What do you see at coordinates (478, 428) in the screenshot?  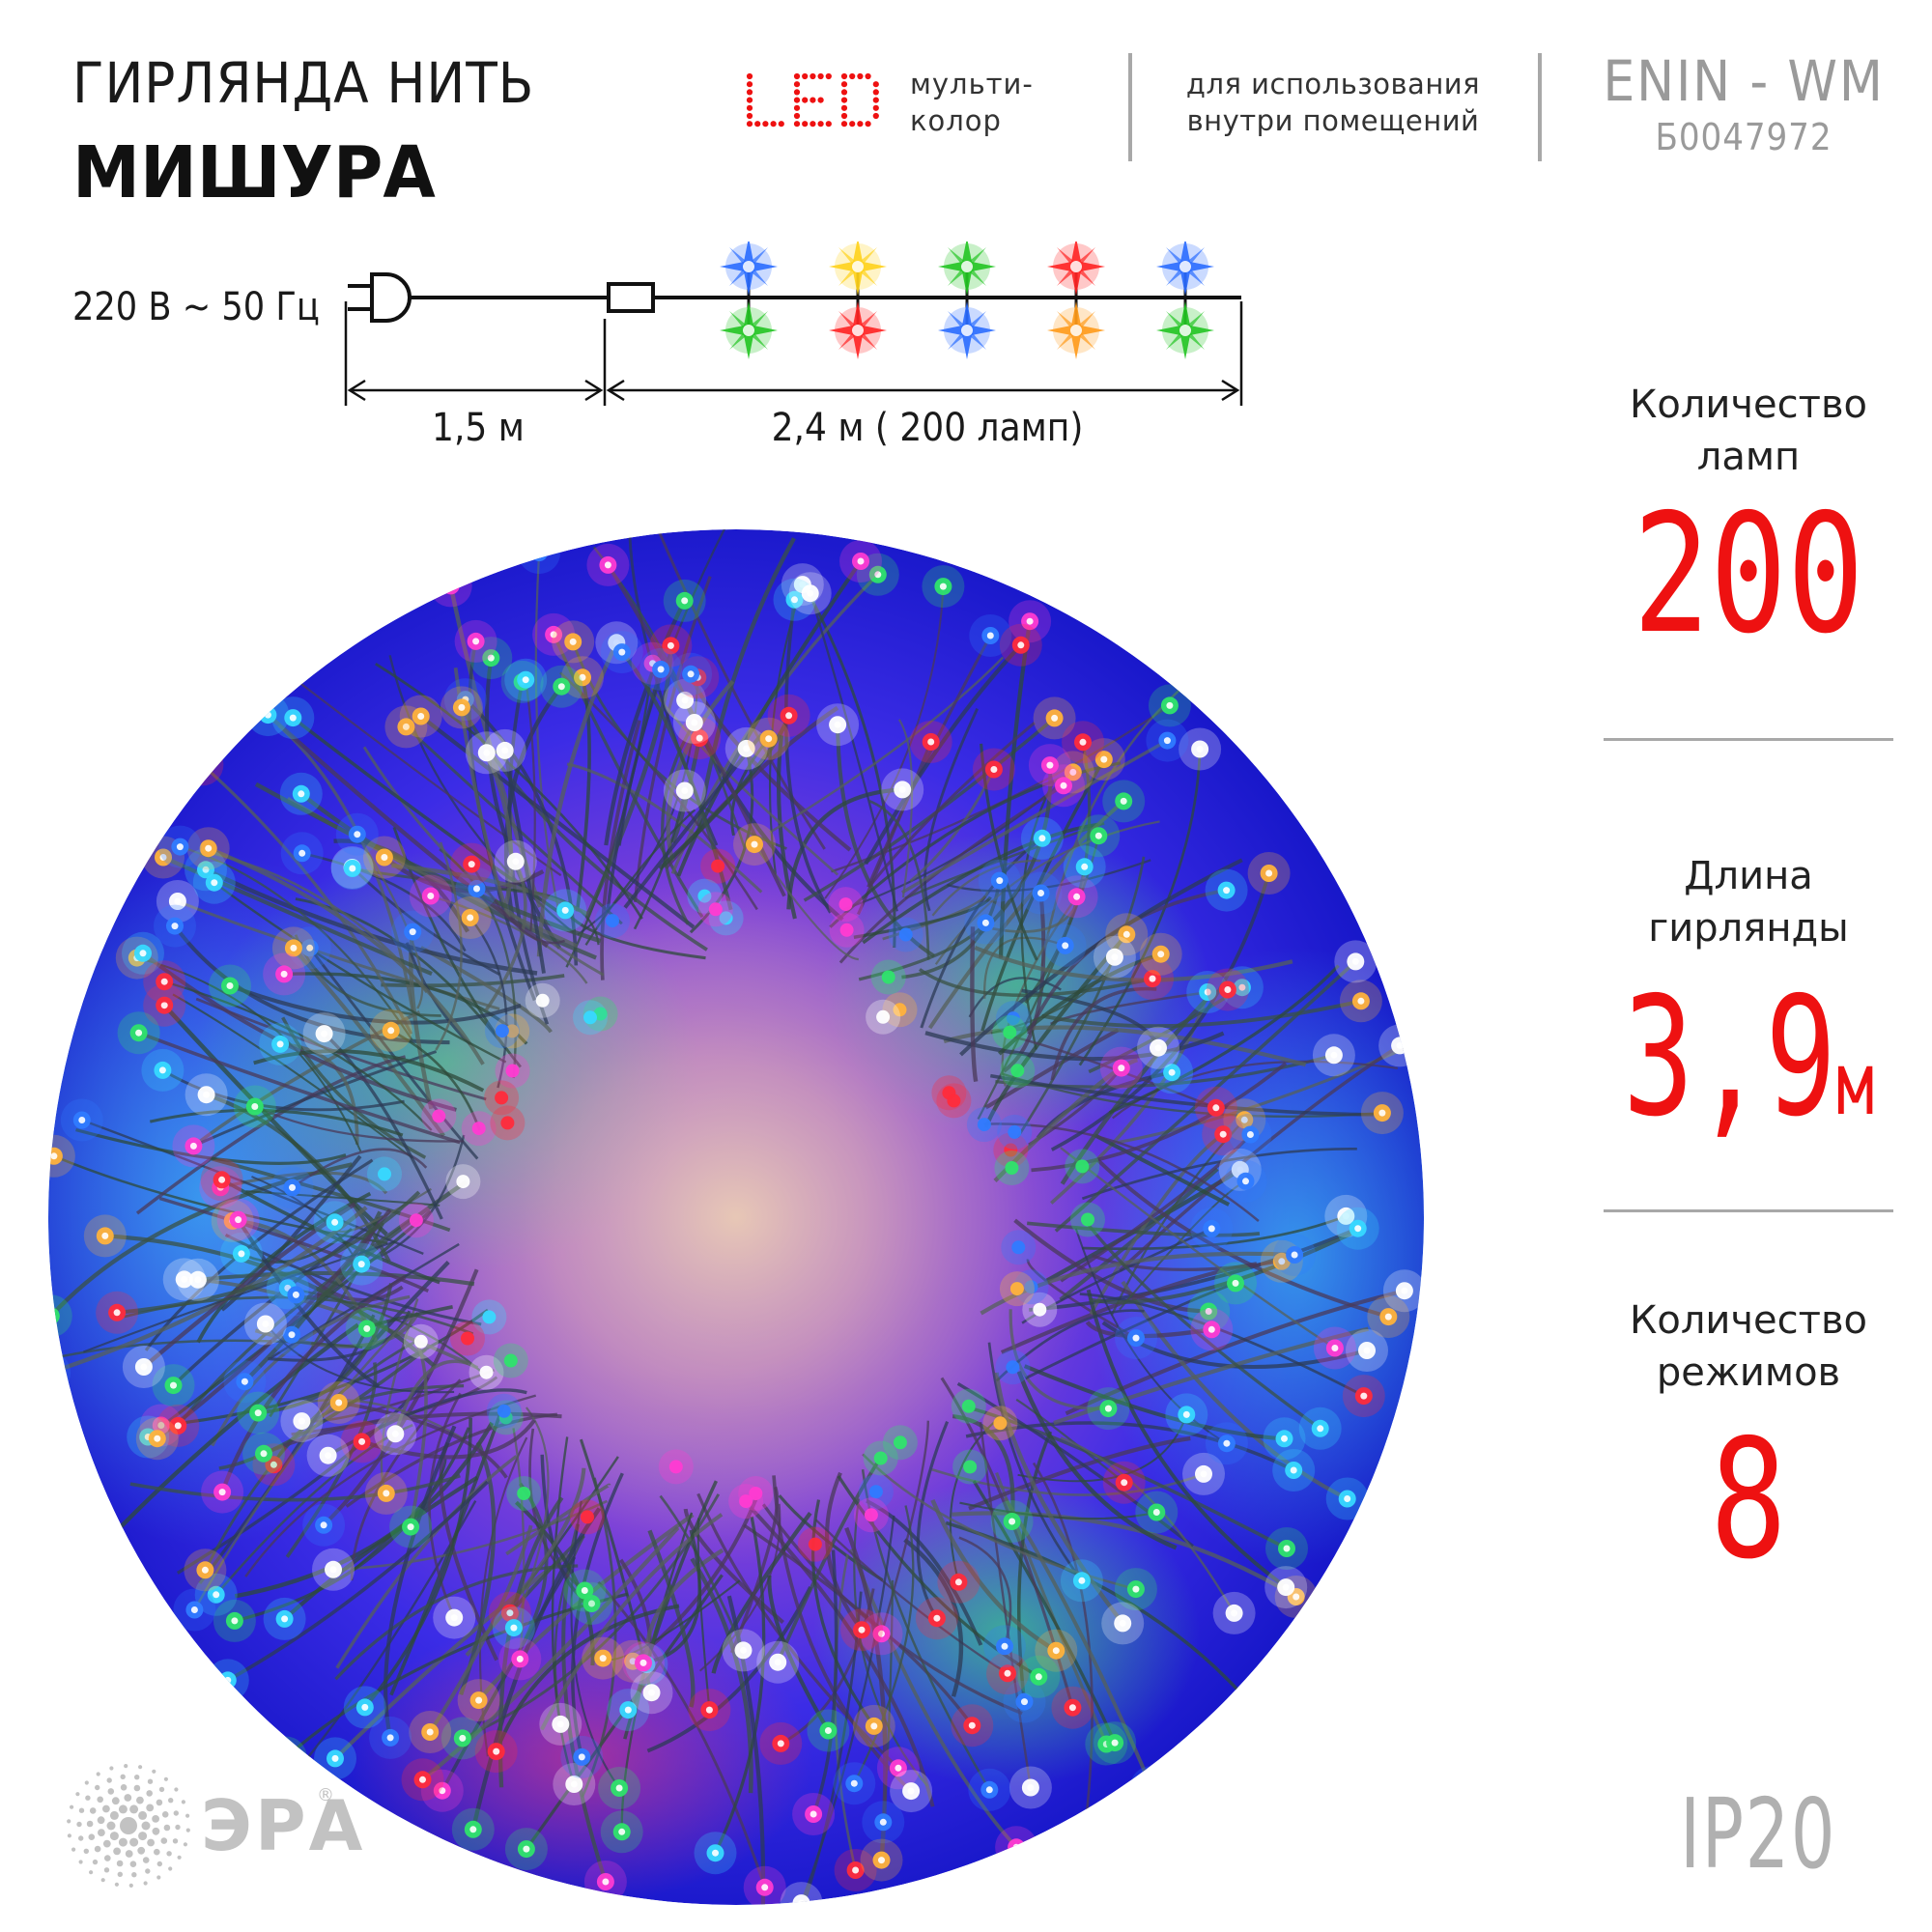 I see `cord-length-label: 1,5 м` at bounding box center [478, 428].